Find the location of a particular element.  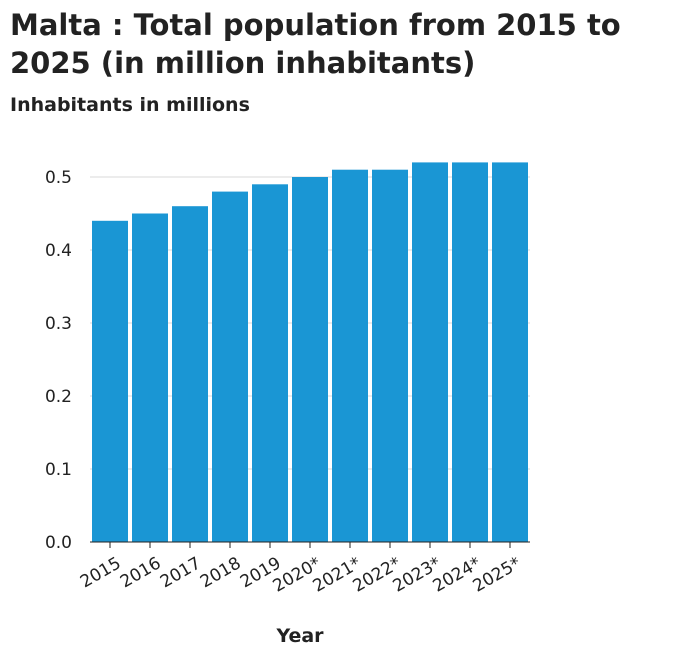

y-tick-label: 0.4 is located at coordinates (58, 251).